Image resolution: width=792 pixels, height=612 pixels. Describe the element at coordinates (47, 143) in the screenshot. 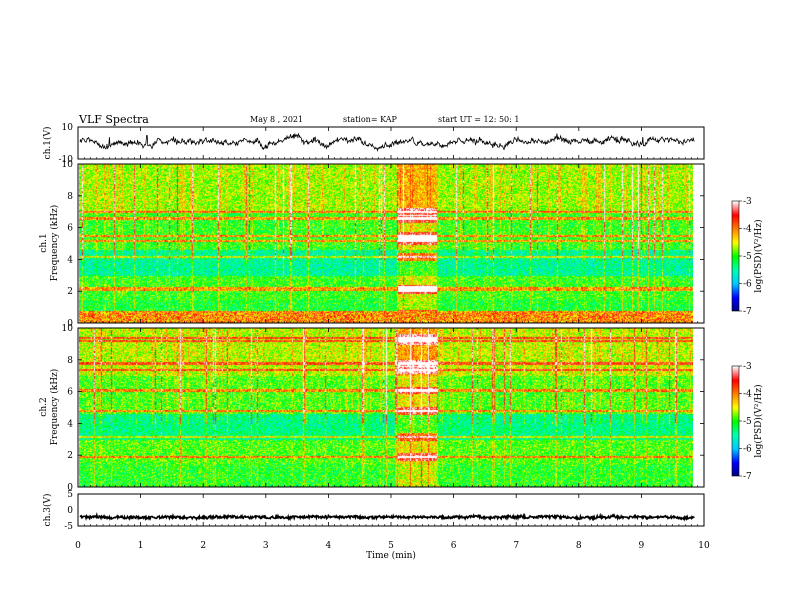

I see `ch1-waveform-ylabel: ch.1(V)` at that location.